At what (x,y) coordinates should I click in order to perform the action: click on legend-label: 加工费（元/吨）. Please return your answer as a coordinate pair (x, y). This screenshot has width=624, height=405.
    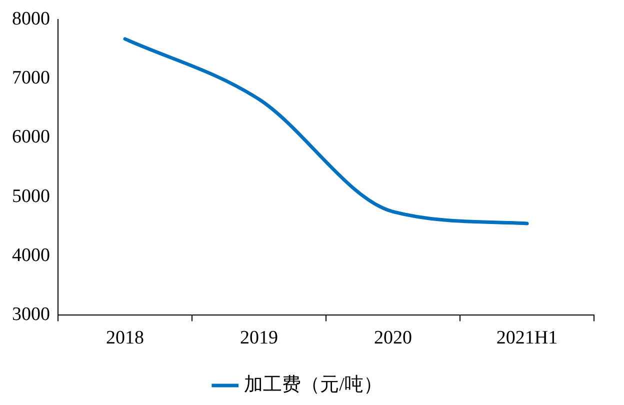
    Looking at the image, I should click on (313, 385).